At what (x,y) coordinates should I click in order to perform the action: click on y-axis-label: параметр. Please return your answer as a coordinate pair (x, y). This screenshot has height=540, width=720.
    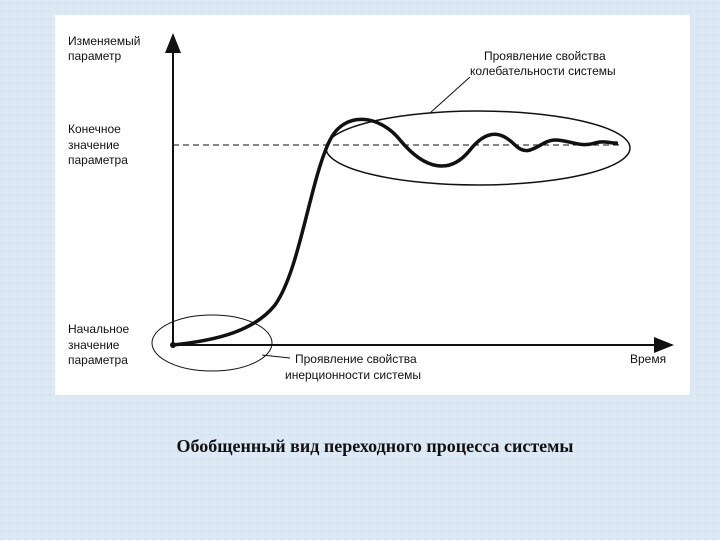
    Looking at the image, I should click on (95, 56).